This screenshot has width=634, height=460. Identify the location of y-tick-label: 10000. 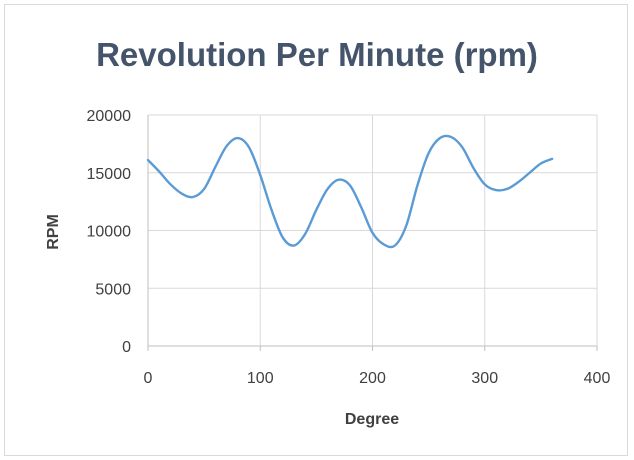
(109, 232).